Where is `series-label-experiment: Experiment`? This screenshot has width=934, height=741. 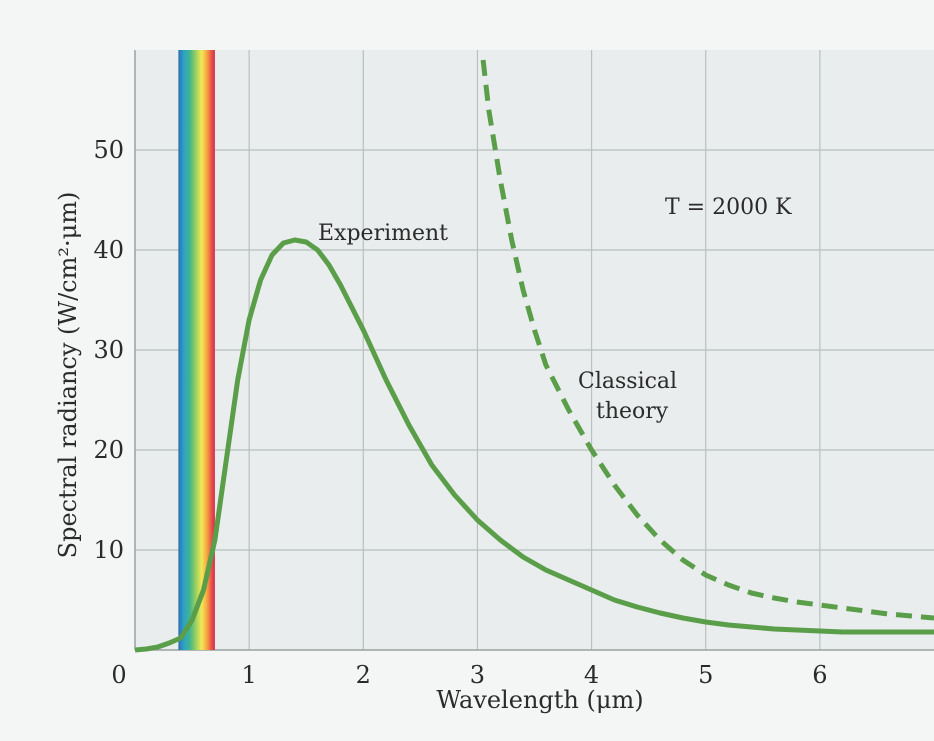 series-label-experiment: Experiment is located at coordinates (383, 233).